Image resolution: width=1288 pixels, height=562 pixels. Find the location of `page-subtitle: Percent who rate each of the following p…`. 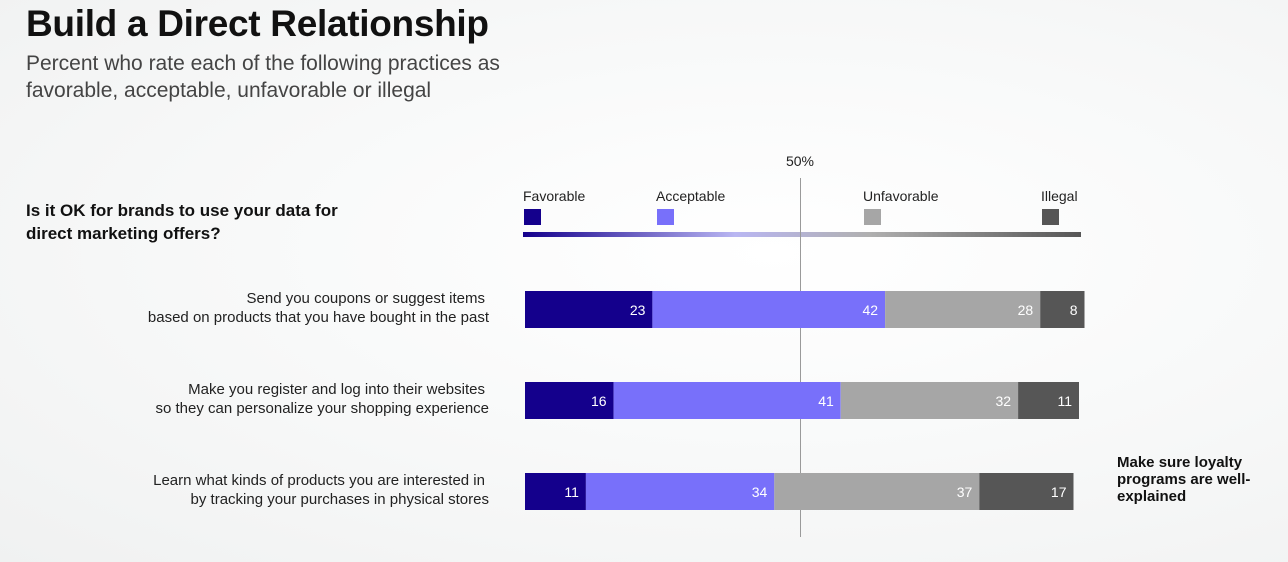

page-subtitle: Percent who rate each of the following p… is located at coordinates (263, 77).